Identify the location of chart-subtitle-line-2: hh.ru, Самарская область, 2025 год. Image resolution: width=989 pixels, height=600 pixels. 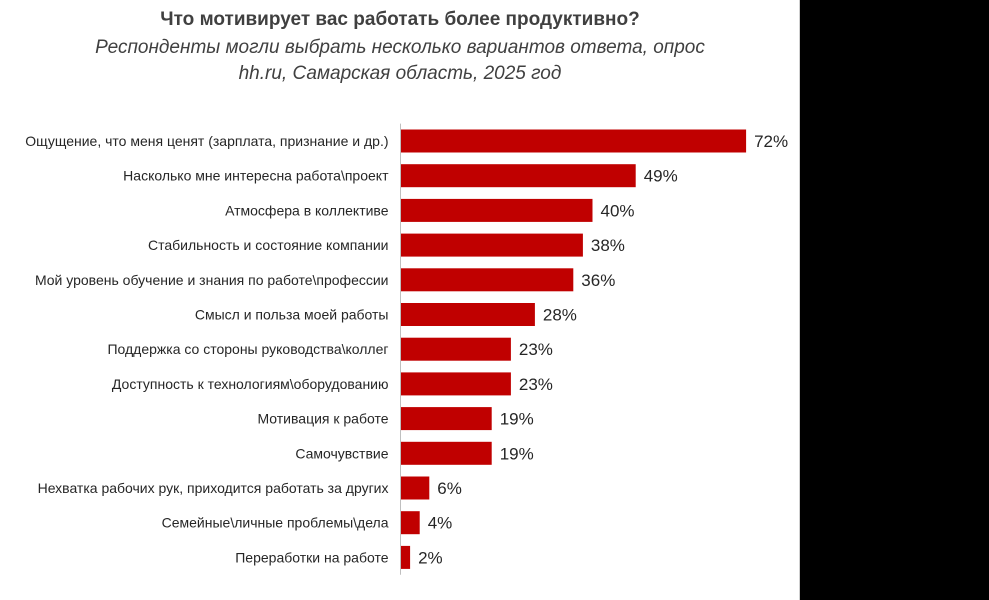
(400, 73).